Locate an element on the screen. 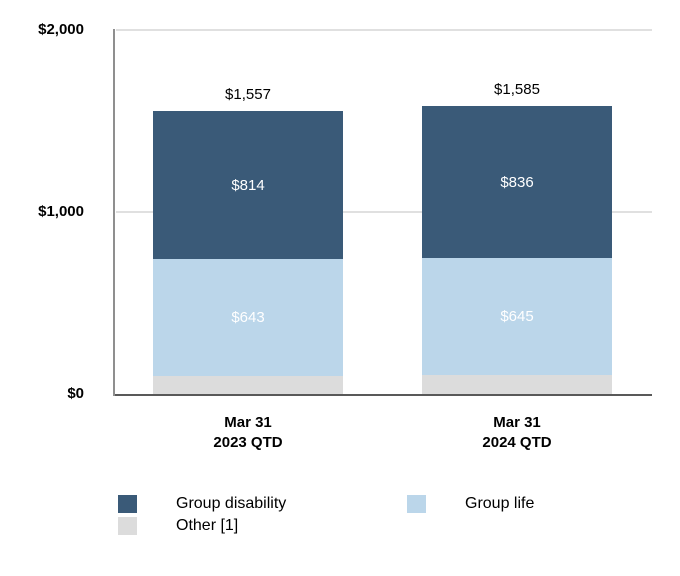 The image size is (680, 576). segment-value-label: $643 is located at coordinates (248, 317).